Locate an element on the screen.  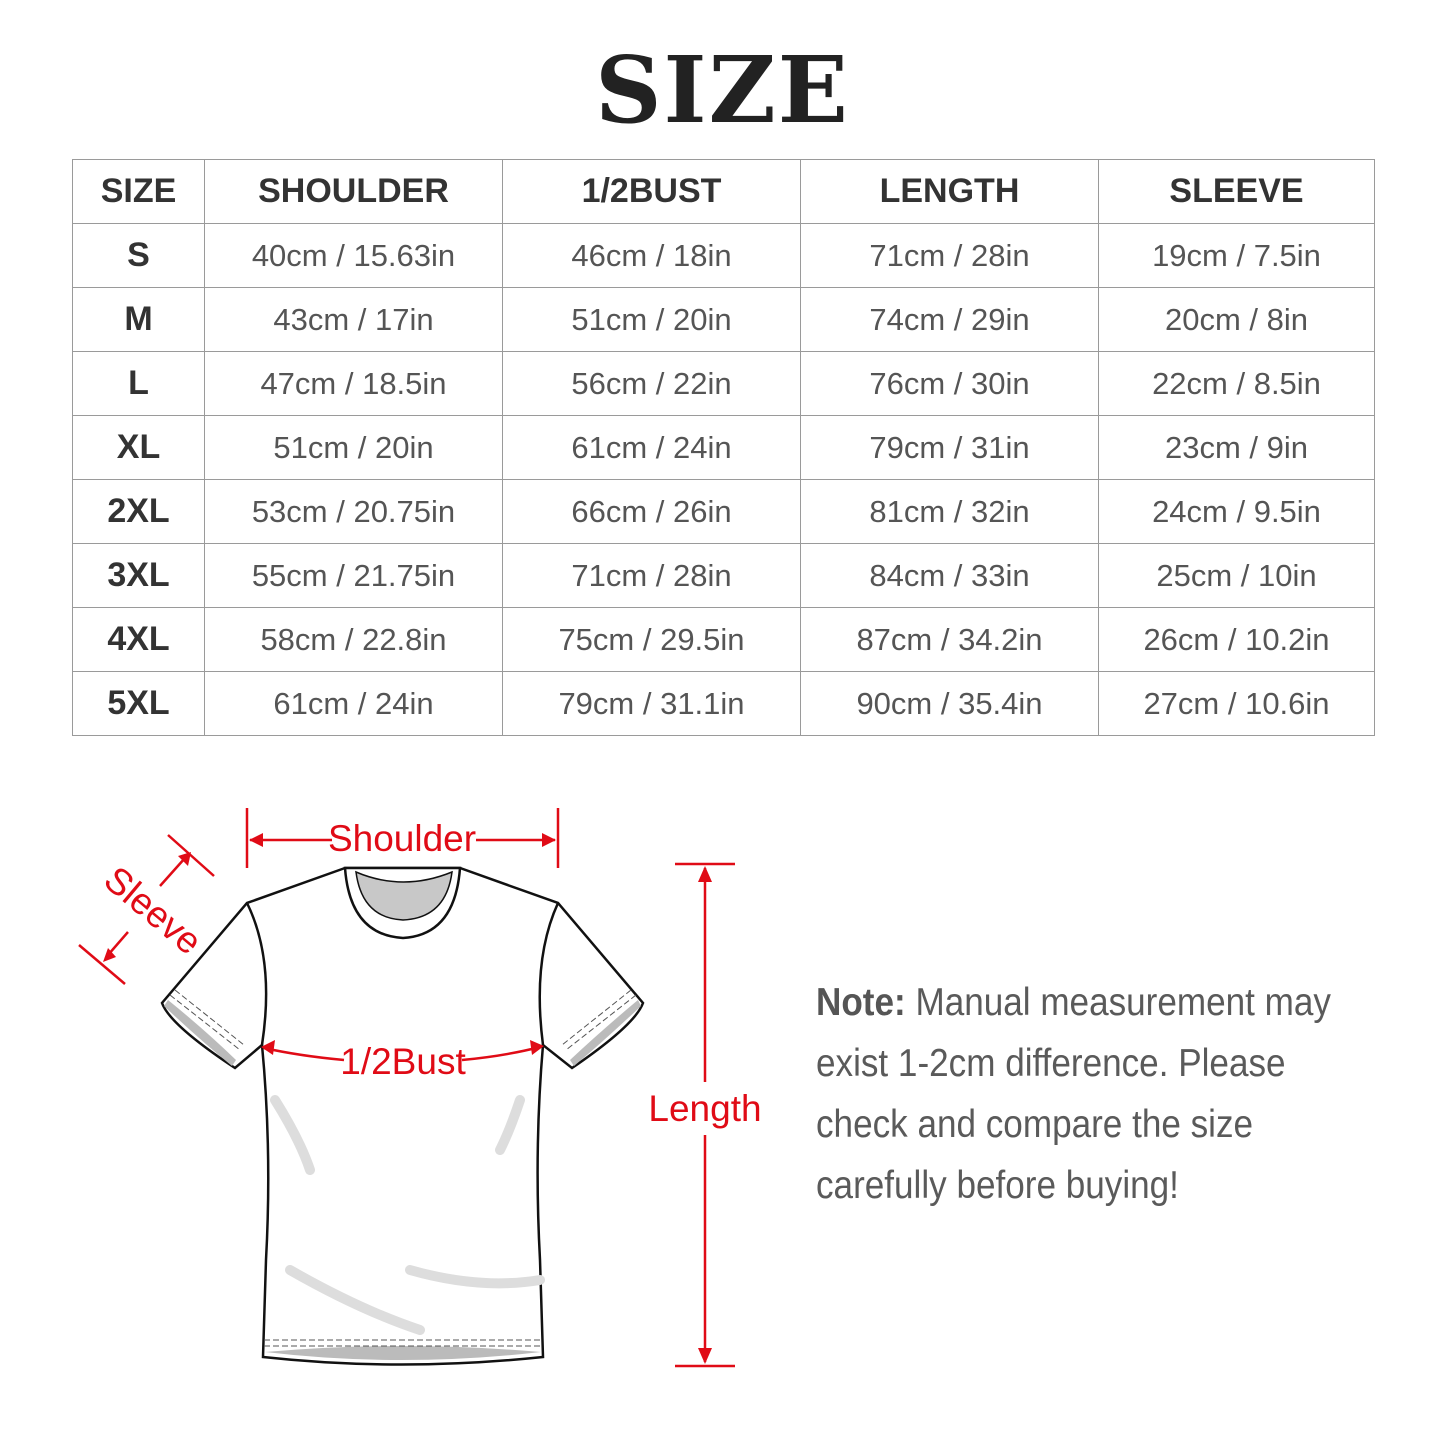
bust-measure is located at coordinates (402, 1051).